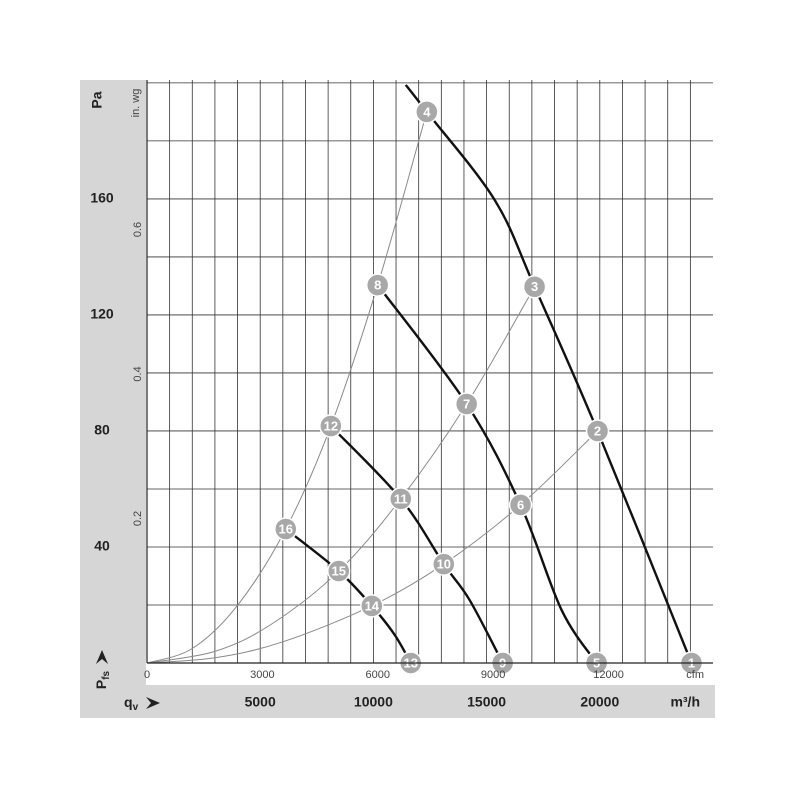  What do you see at coordinates (138, 518) in the screenshot?
I see `y2-tick-label: 0.2` at bounding box center [138, 518].